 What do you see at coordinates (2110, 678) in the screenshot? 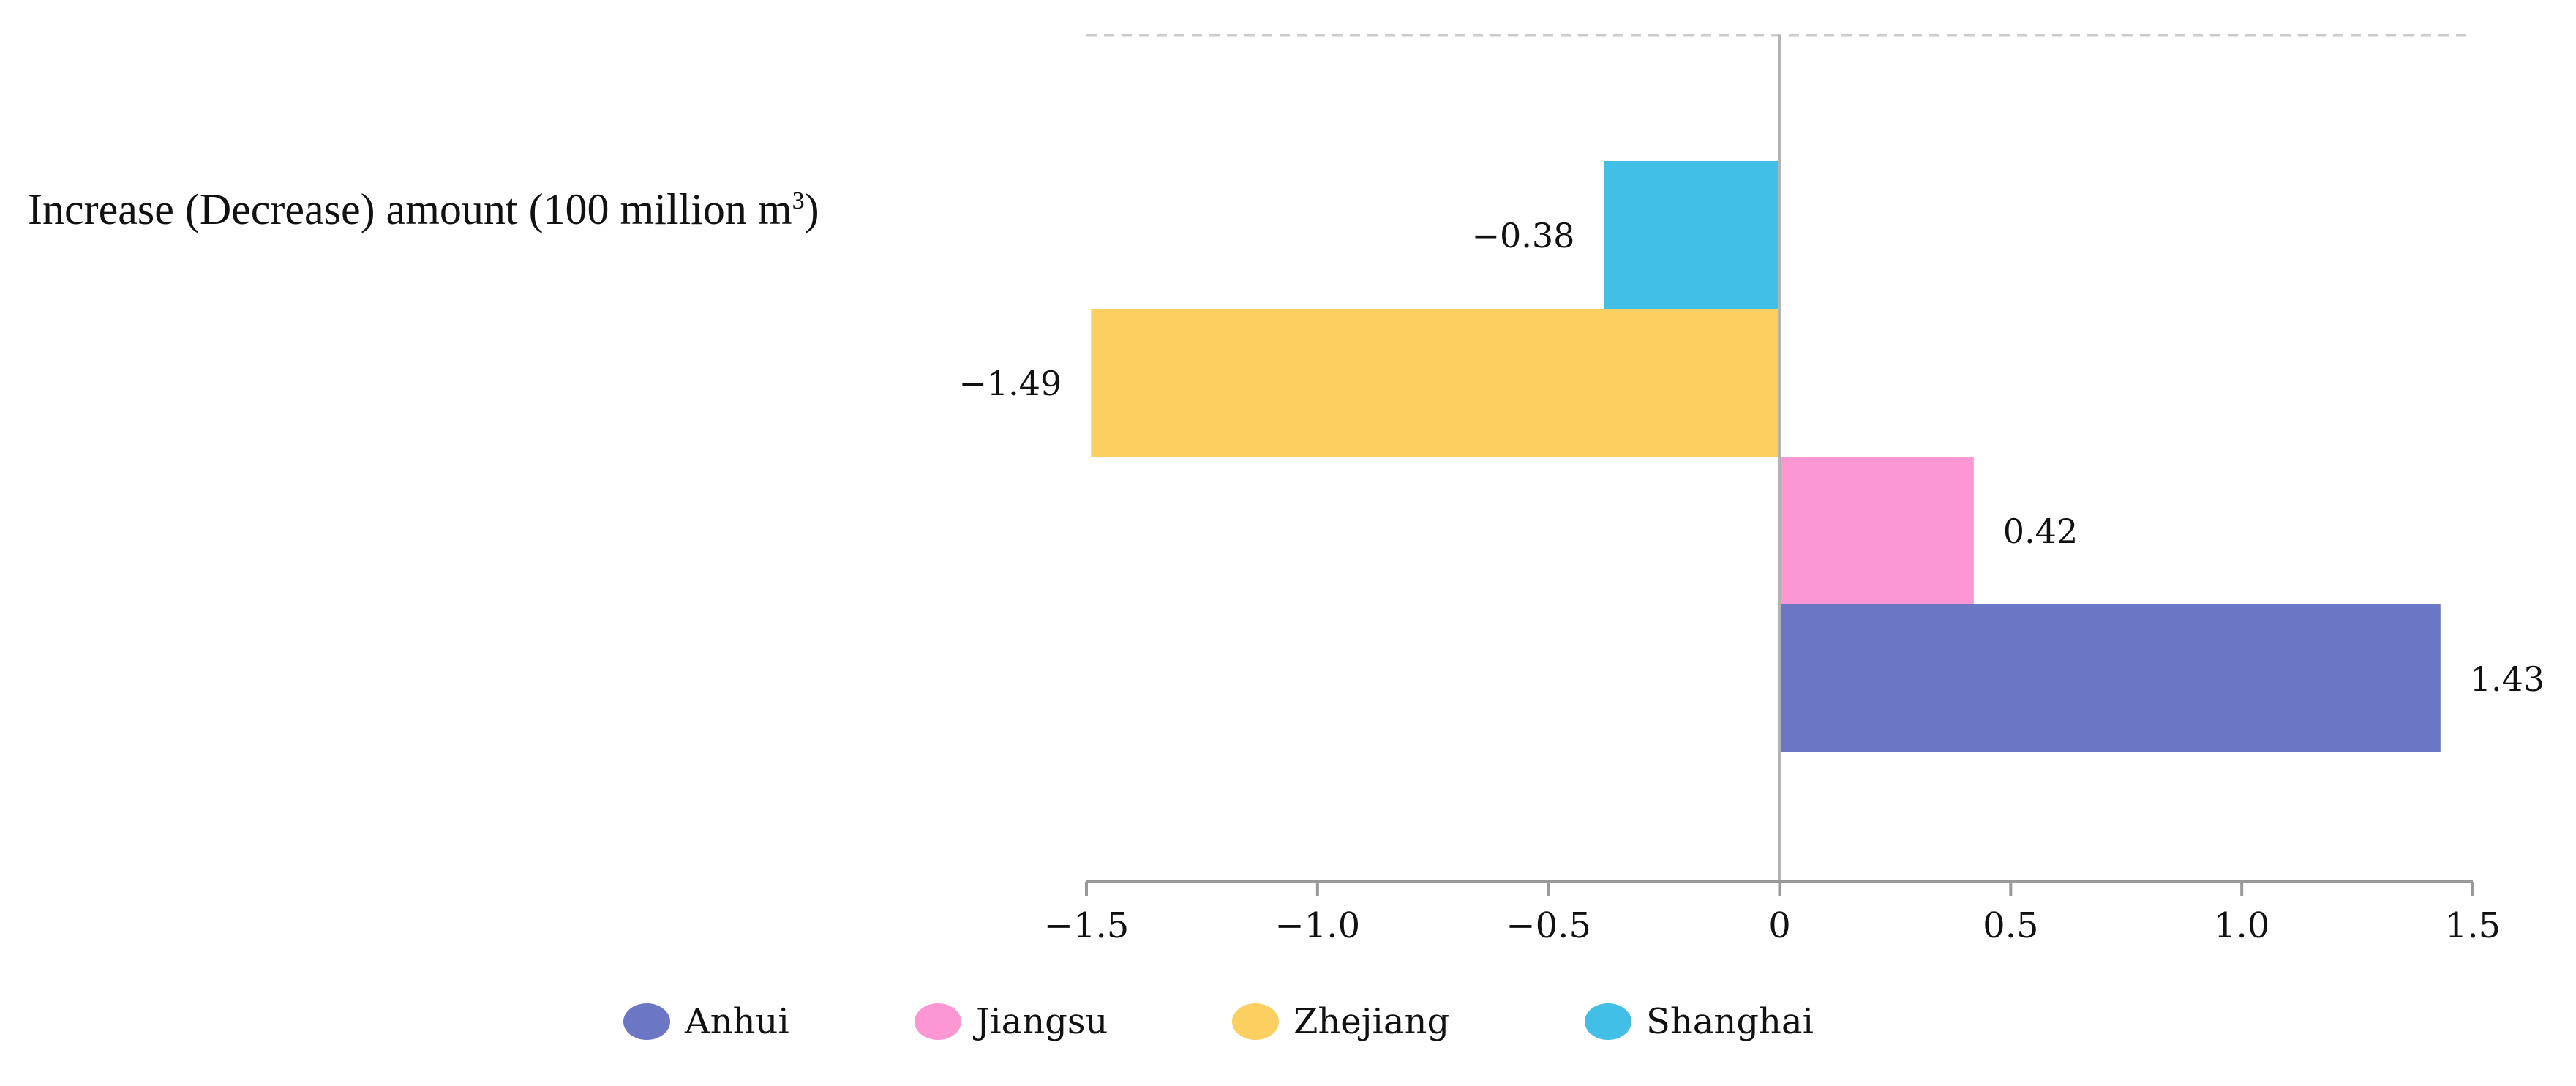
I see `bar-anhui` at bounding box center [2110, 678].